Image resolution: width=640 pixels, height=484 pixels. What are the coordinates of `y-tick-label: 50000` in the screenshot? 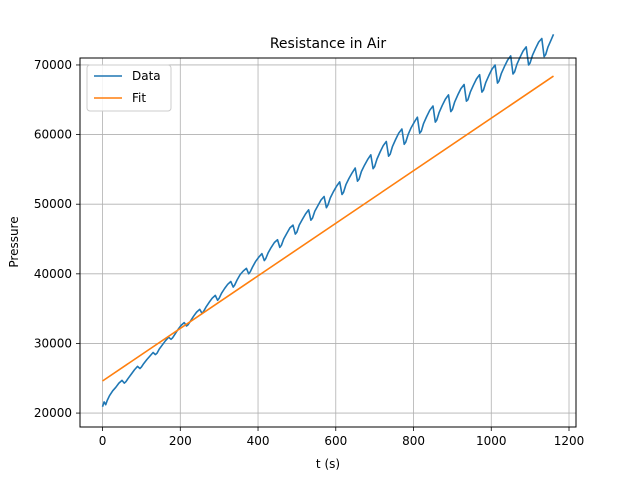 It's located at (53, 204).